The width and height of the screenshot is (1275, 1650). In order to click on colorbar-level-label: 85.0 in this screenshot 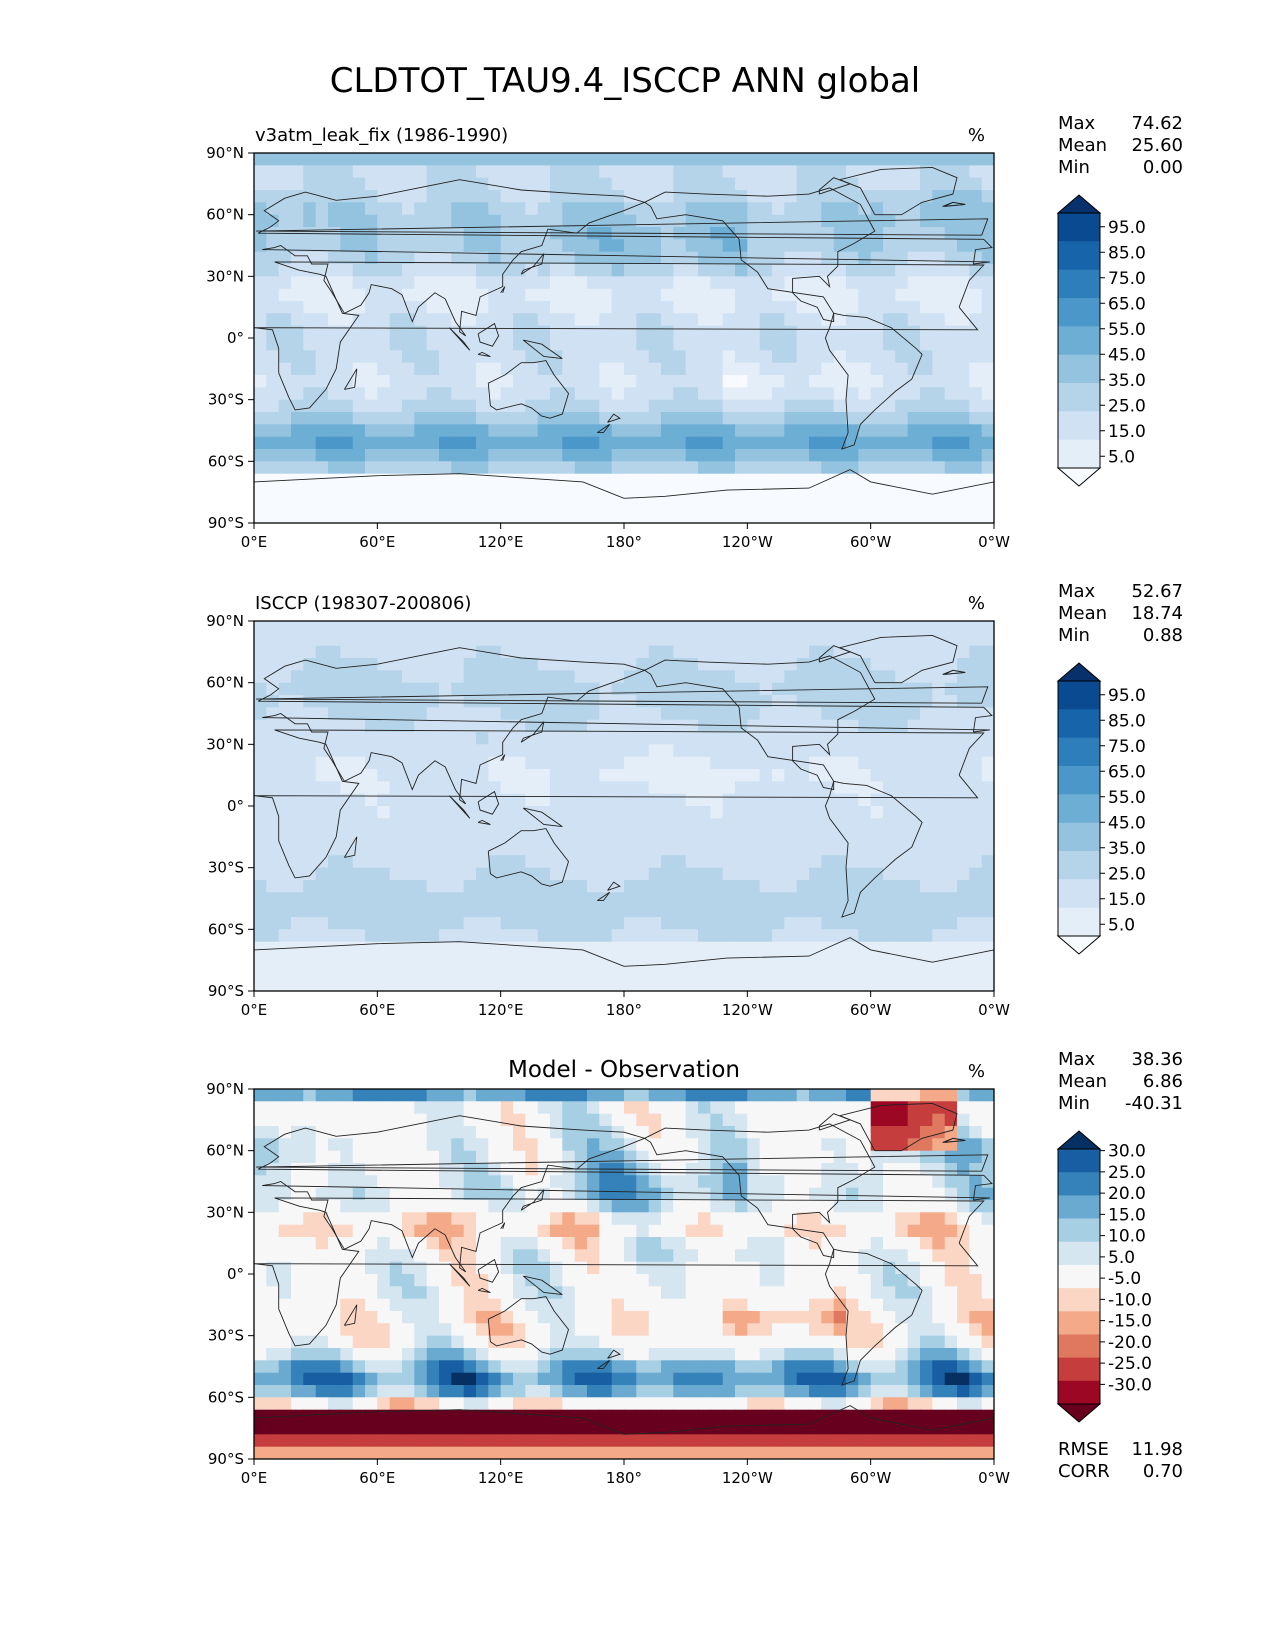, I will do `click(1127, 721)`.